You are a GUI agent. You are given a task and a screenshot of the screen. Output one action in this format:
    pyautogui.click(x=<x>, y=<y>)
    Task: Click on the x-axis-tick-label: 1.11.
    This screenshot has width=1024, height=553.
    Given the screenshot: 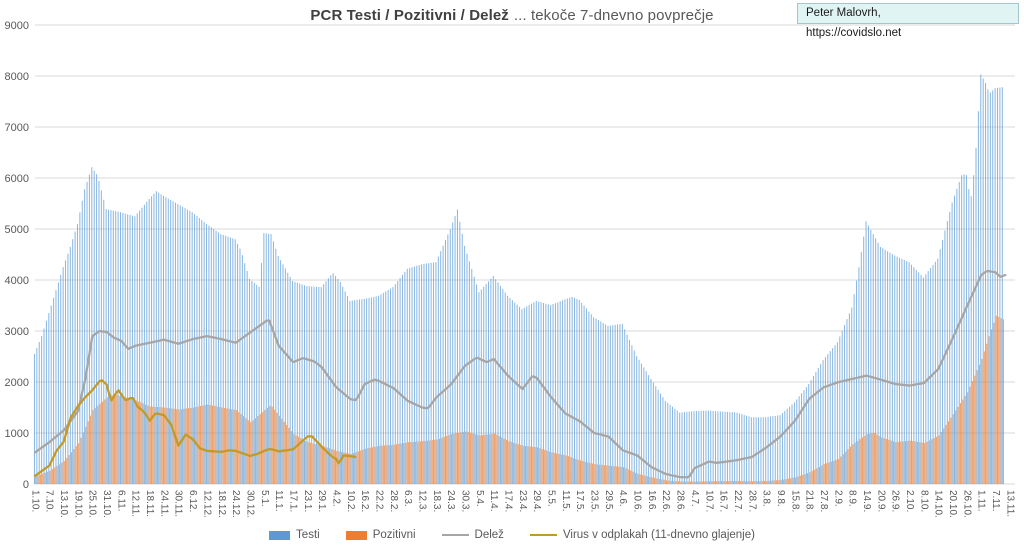 What is the action you would take?
    pyautogui.click(x=981, y=501)
    